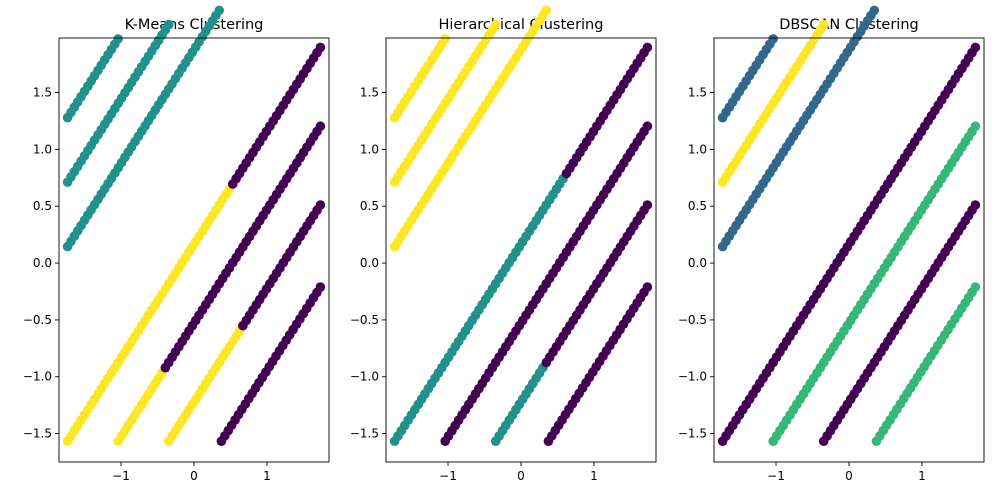  Describe the element at coordinates (697, 263) in the screenshot. I see `dbscan-y-tick-label: 0.0` at that location.